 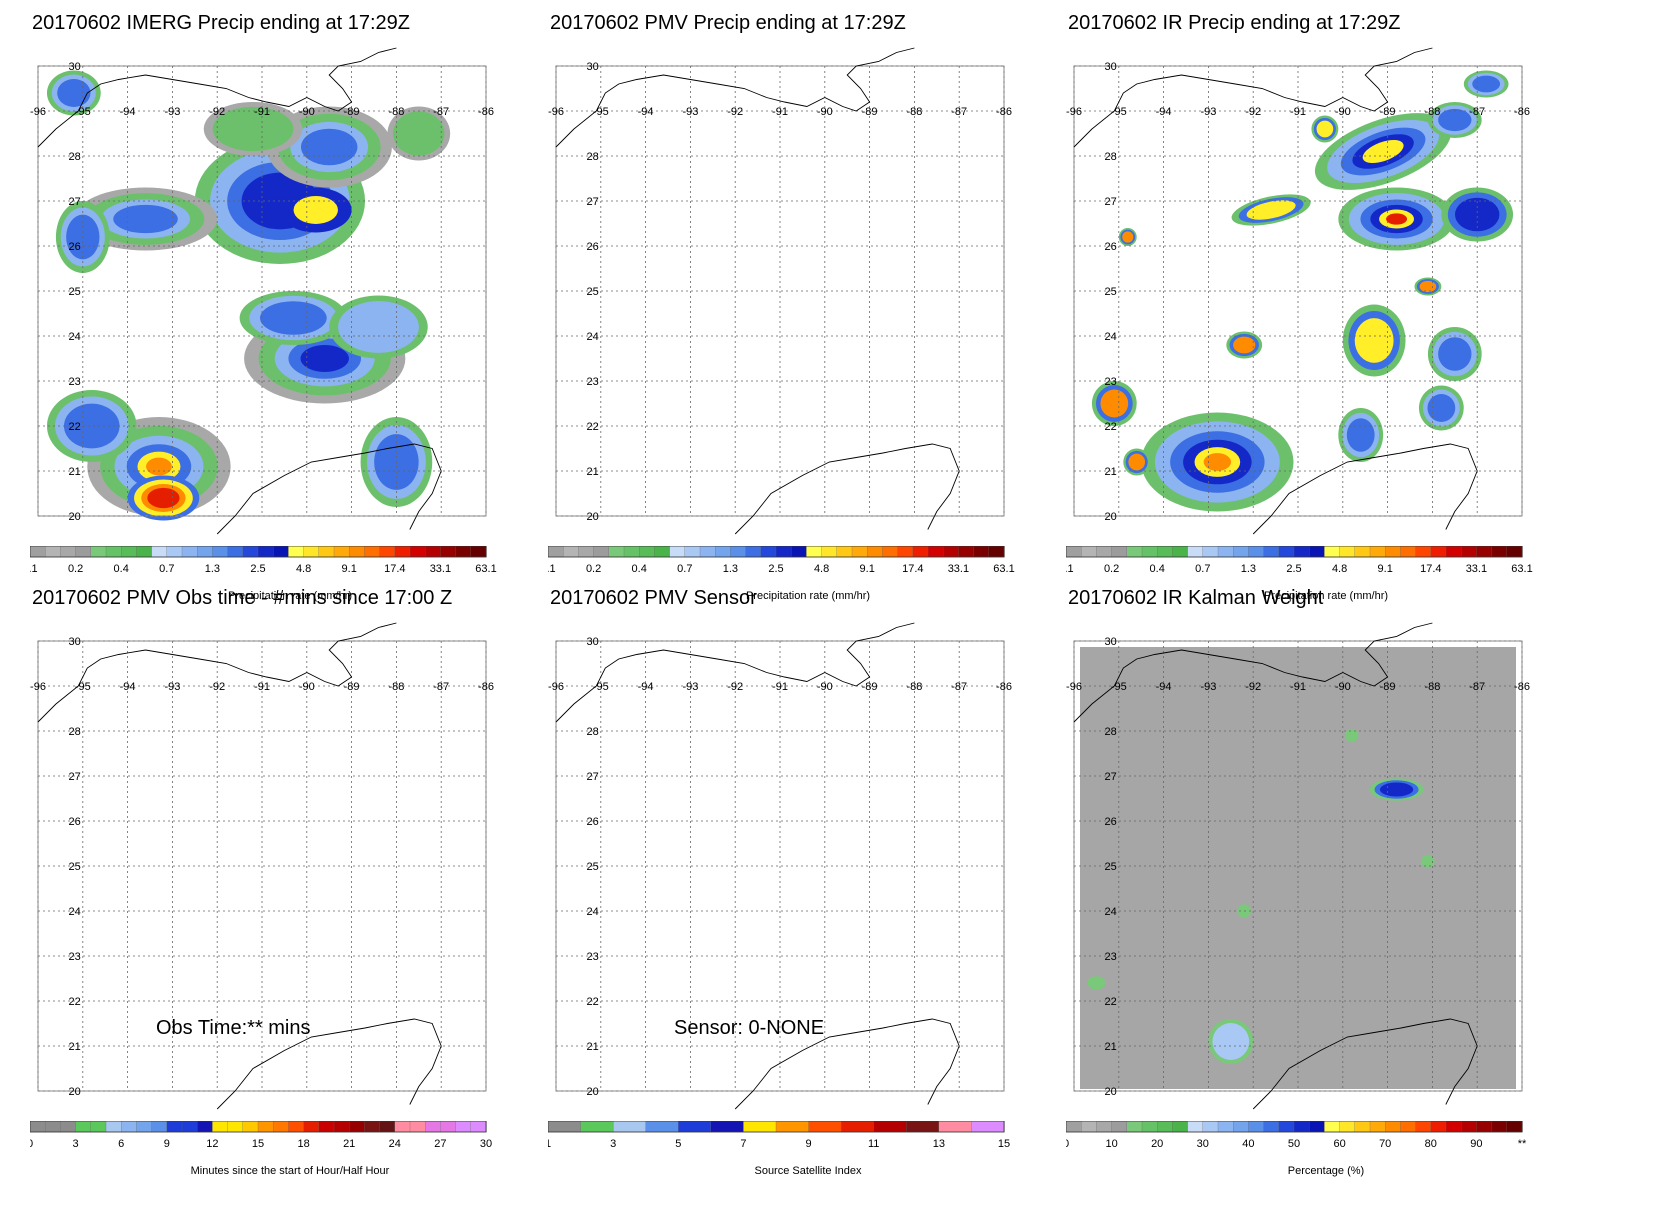 I want to click on colorbar-tick-label: 1.3, so click(x=212, y=569).